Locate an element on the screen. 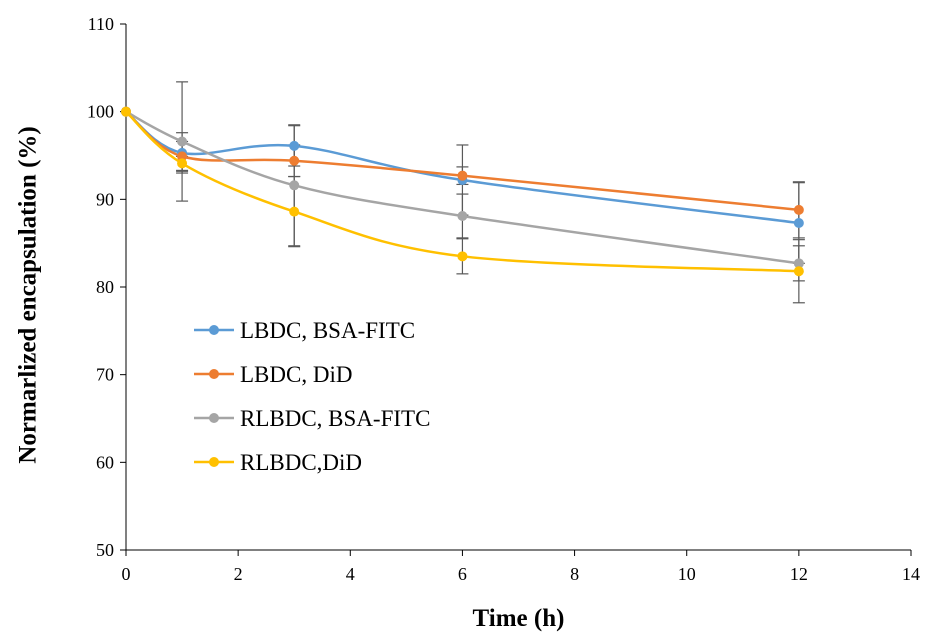 Image resolution: width=930 pixels, height=636 pixels. legend-label: RLBDC, BSA-FITC is located at coordinates (335, 418).